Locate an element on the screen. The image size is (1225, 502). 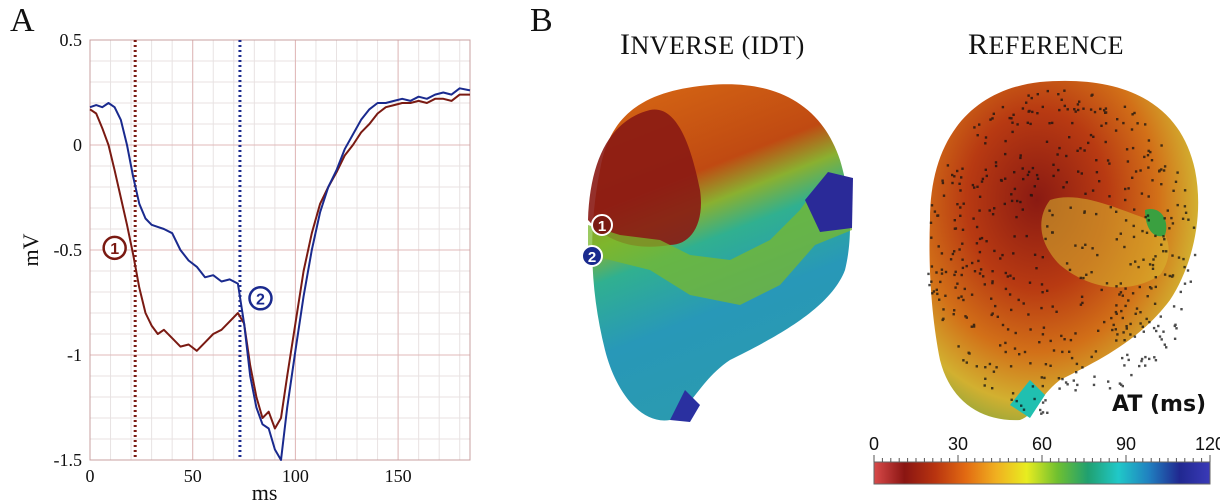
x-tick-label: 150 is located at coordinates (398, 476).